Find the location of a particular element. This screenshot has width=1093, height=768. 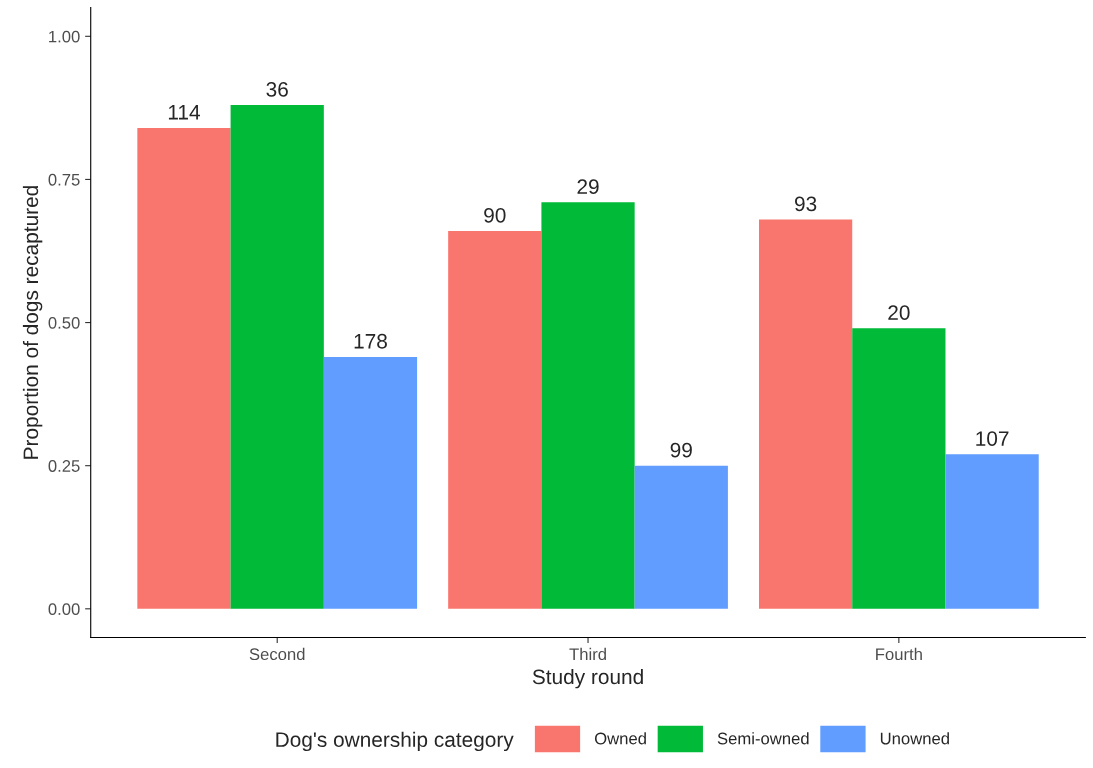

x-tick-label: Third is located at coordinates (587, 654).